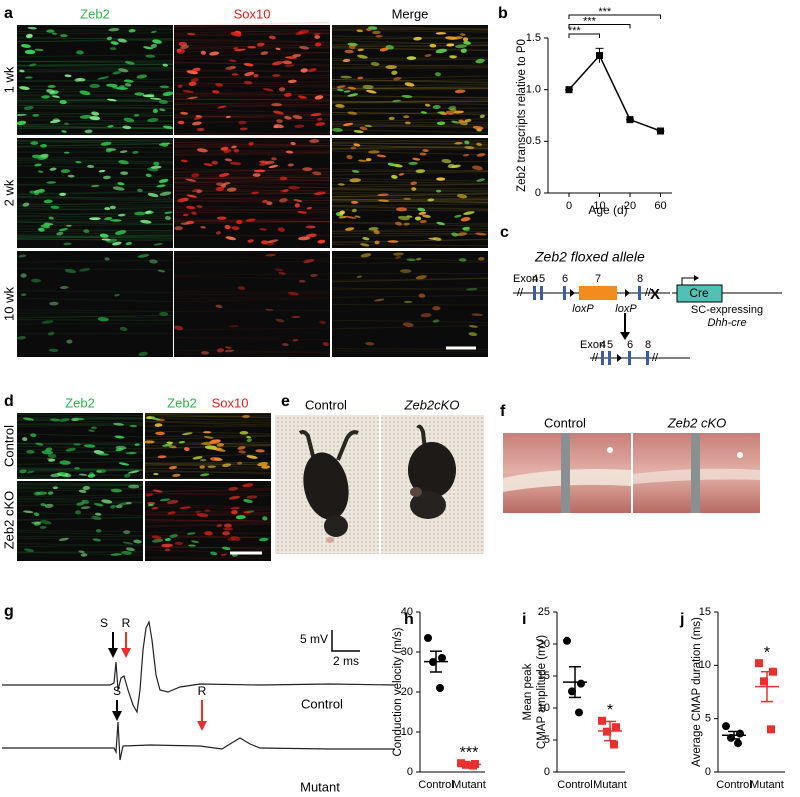 The height and width of the screenshot is (797, 800). Describe the element at coordinates (544, 612) in the screenshot. I see `y-tick-label: 25` at that location.